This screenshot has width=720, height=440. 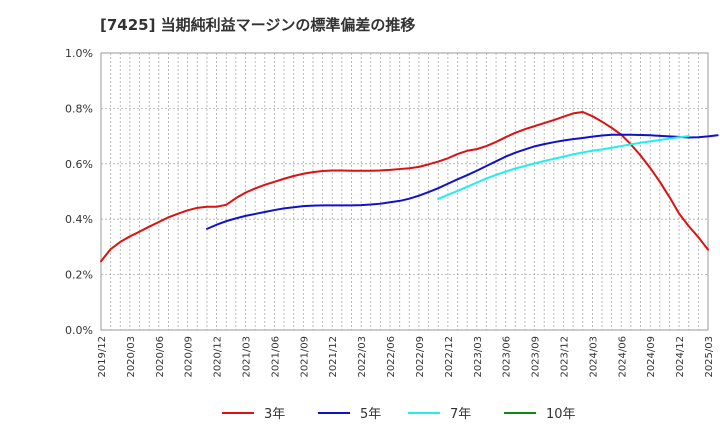 What do you see at coordinates (275, 357) in the screenshot?
I see `x-tick-label: 2021/06` at bounding box center [275, 357].